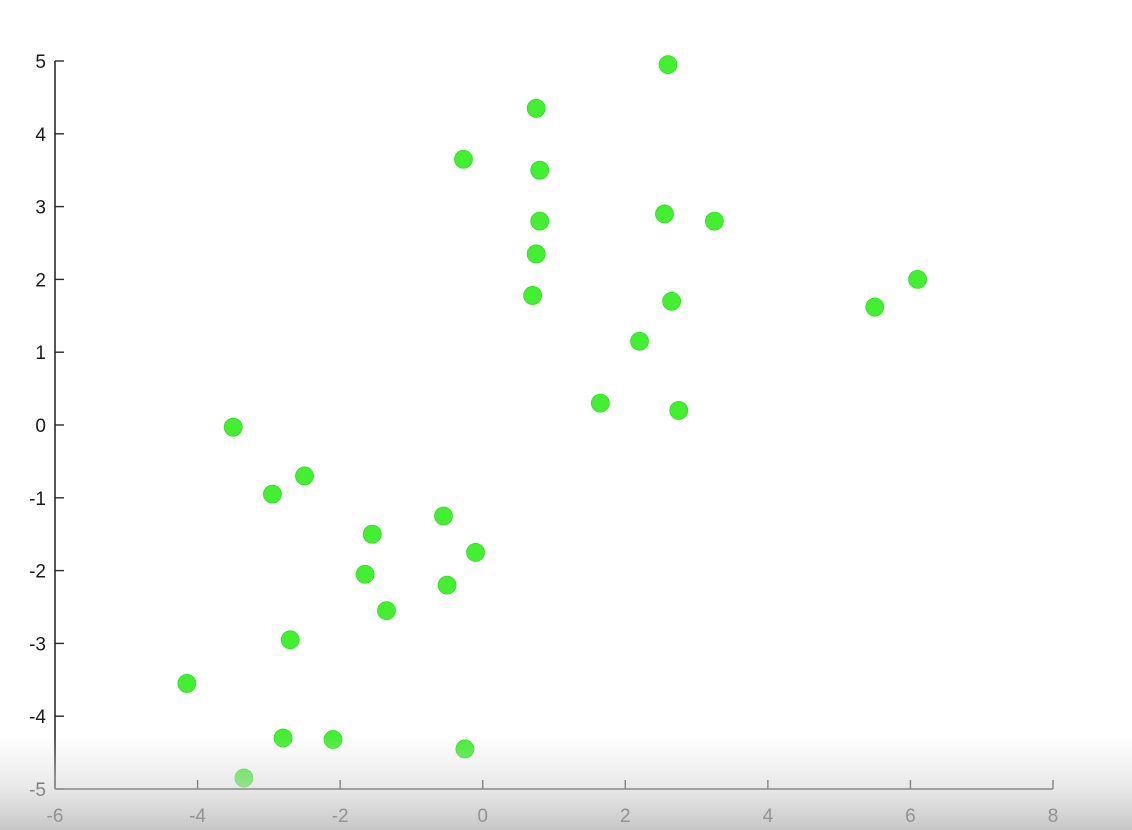 The width and height of the screenshot is (1132, 830). What do you see at coordinates (40, 426) in the screenshot?
I see `y-tick-label: 0` at bounding box center [40, 426].